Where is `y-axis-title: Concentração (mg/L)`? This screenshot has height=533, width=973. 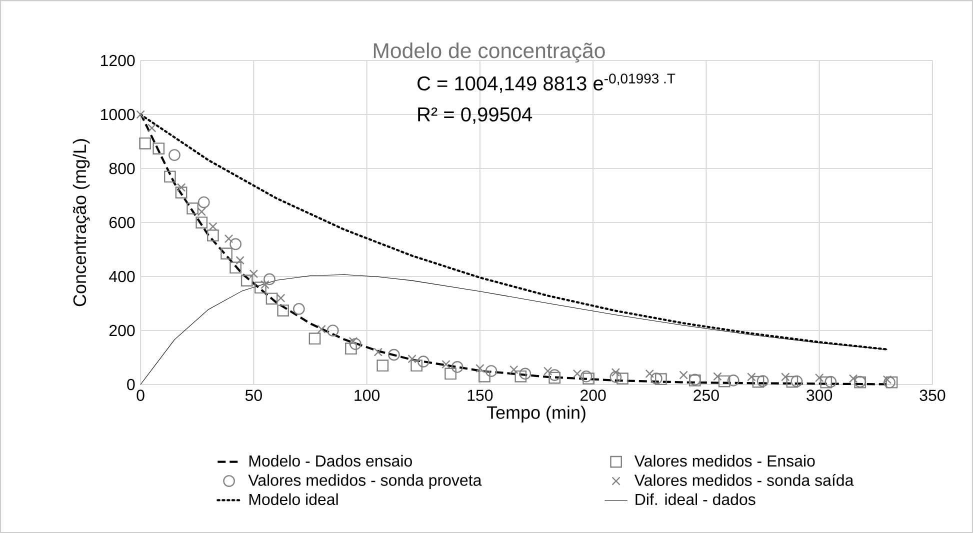 y-axis-title: Concentração (mg/L) is located at coordinates (81, 222).